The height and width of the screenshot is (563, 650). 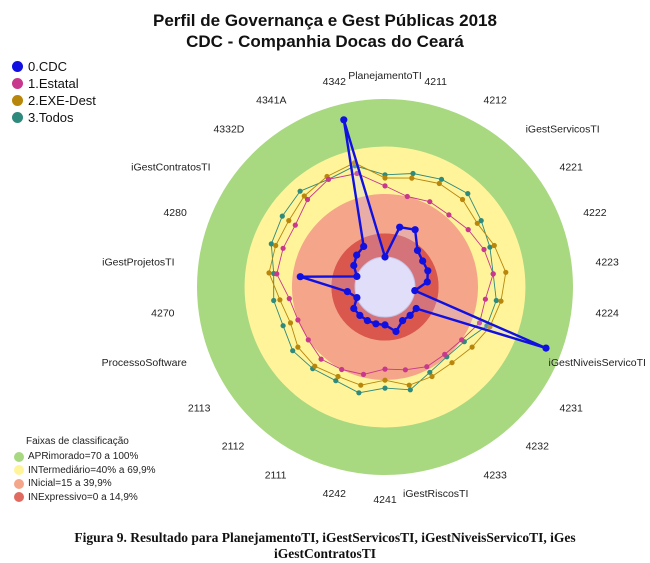 What do you see at coordinates (83, 457) in the screenshot?
I see `band-label: APRimorado=70 a 100%` at bounding box center [83, 457].